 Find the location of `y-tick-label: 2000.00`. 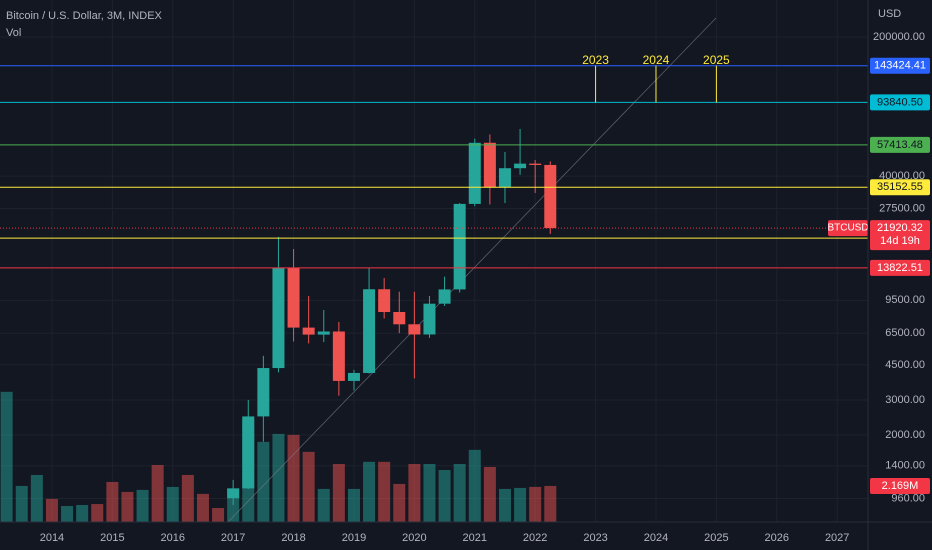

y-tick-label: 2000.00 is located at coordinates (905, 435).